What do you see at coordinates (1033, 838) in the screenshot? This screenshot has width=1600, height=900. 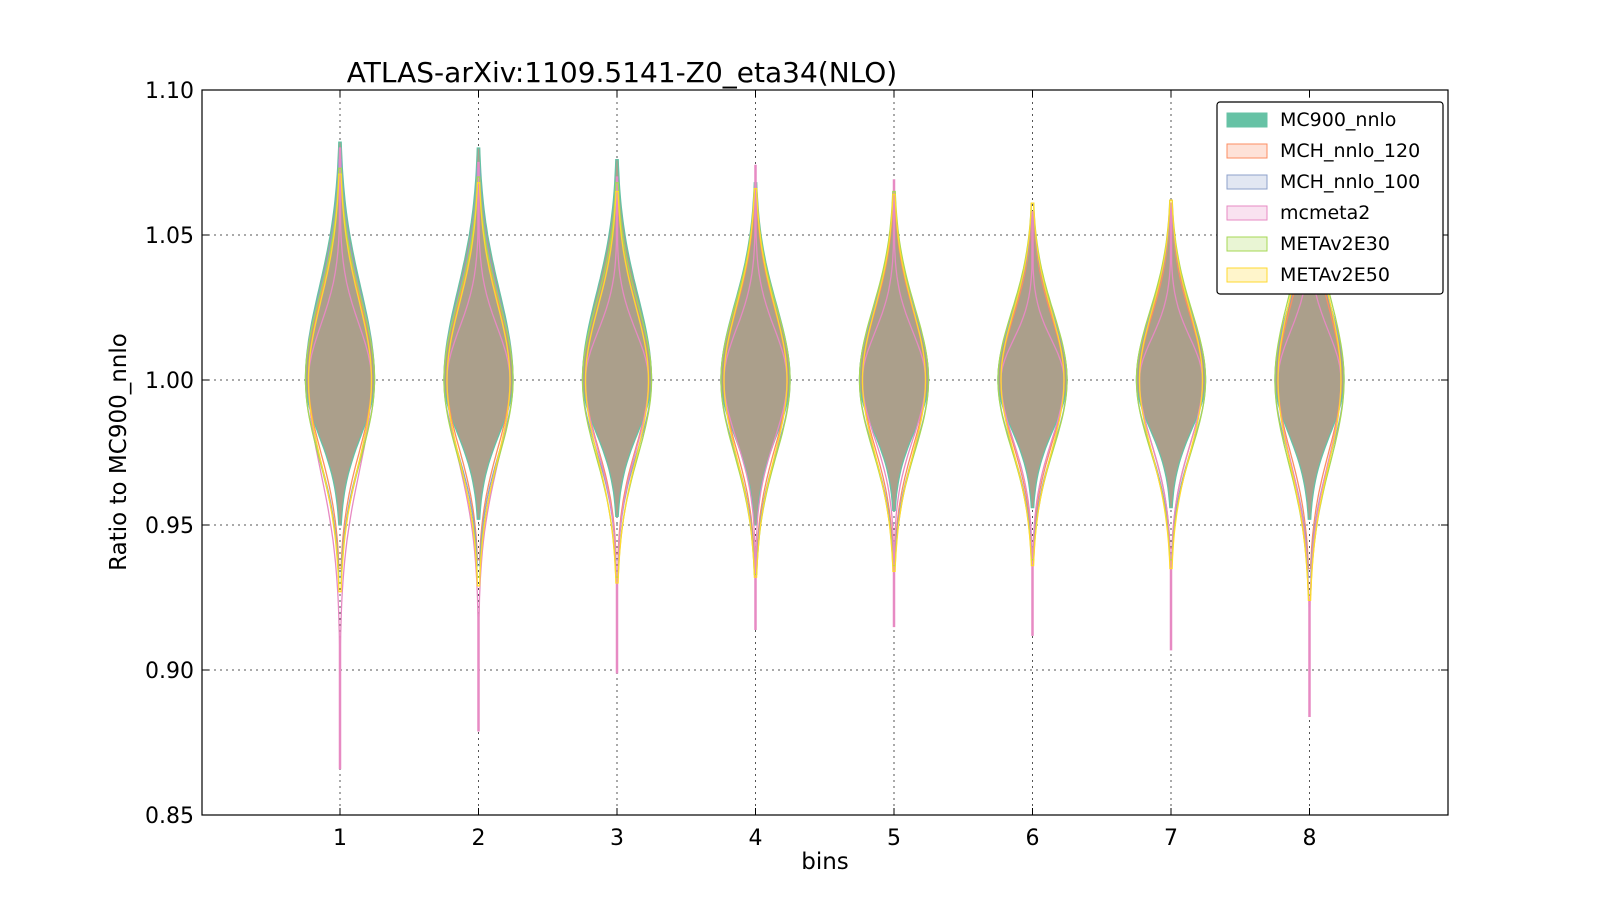 I see `x-tick-label: 6` at bounding box center [1033, 838].